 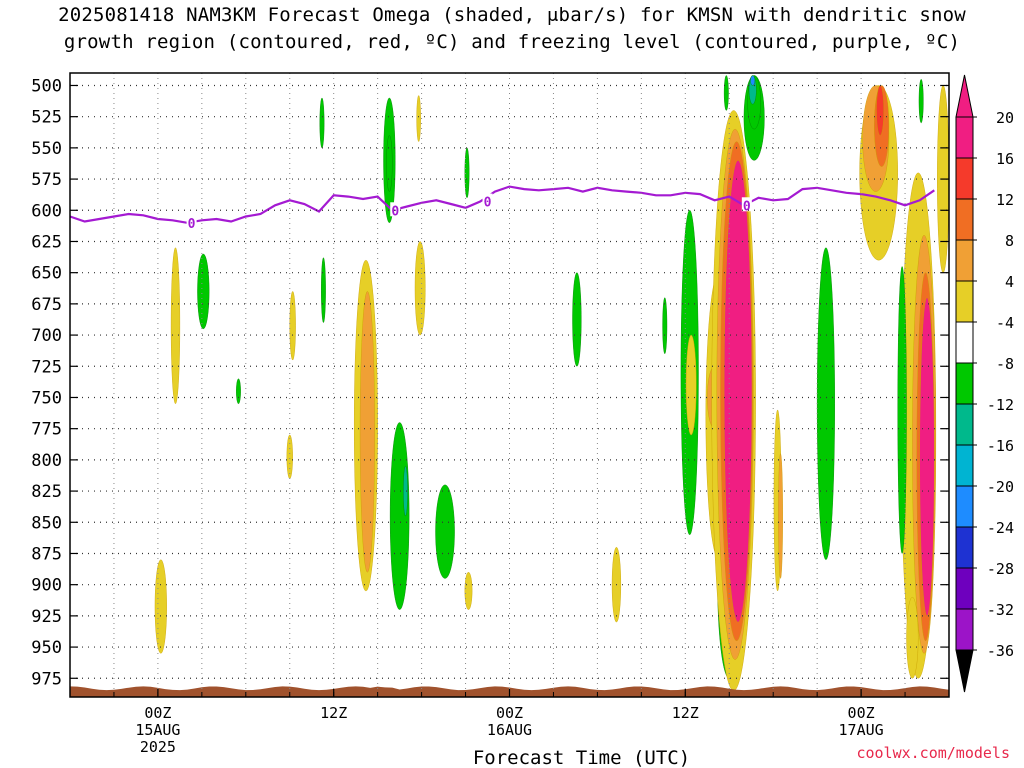 I want to click on y-tick-label: 775, so click(x=46, y=430).